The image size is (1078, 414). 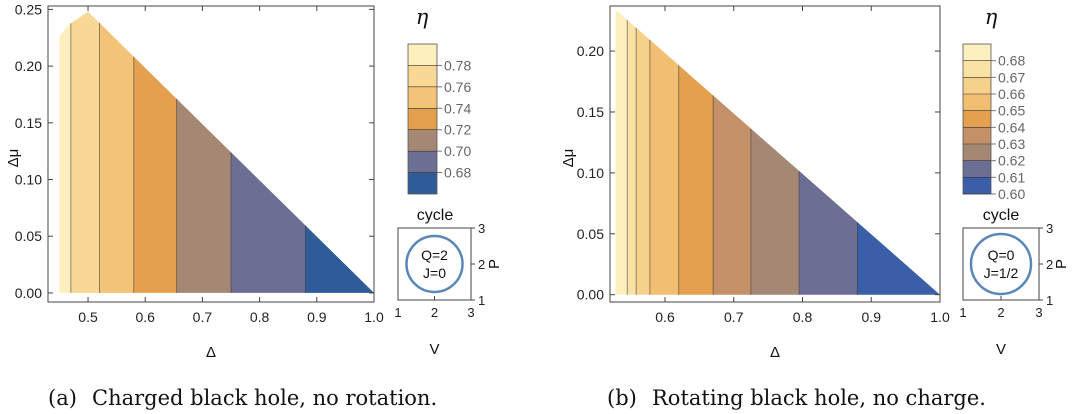 I want to click on panel-a-caption-label: (a), so click(x=62, y=398).